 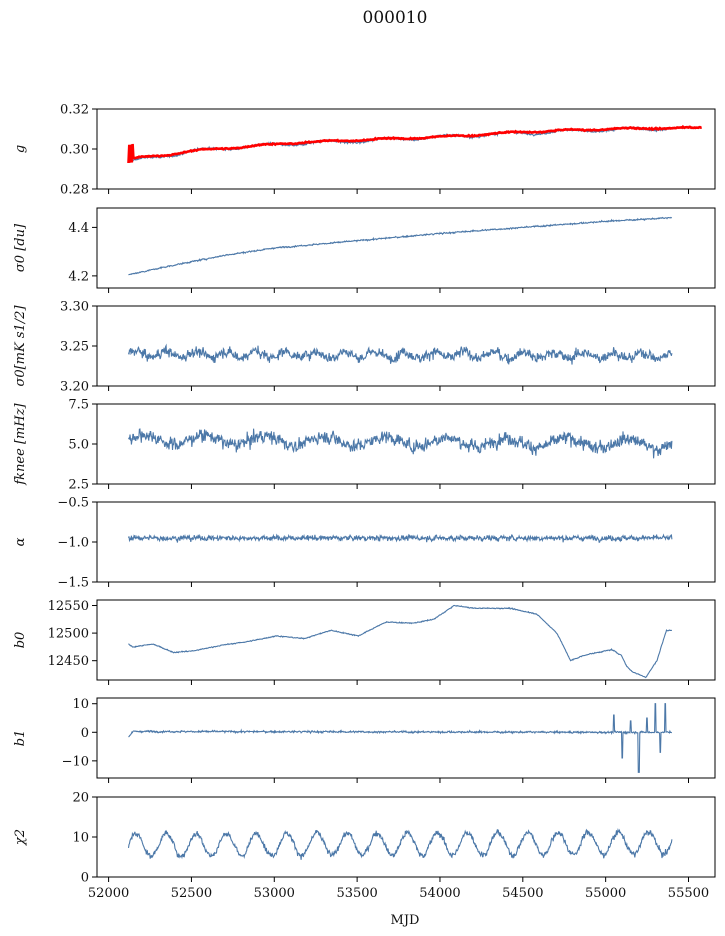 I want to click on y-tick-label: 3.20, so click(x=74, y=387).